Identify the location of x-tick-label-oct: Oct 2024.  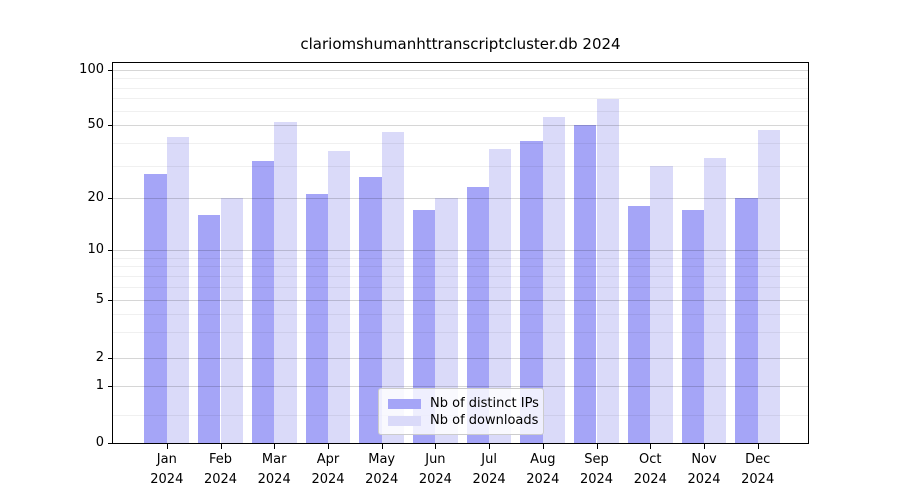
(650, 469).